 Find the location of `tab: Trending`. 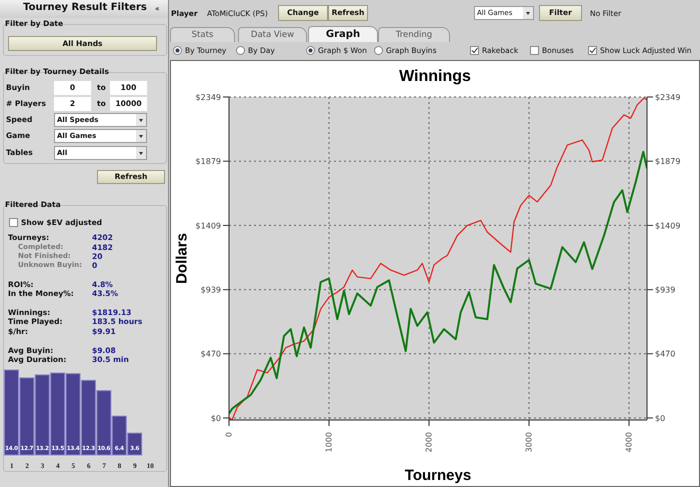

tab: Trending is located at coordinates (414, 34).